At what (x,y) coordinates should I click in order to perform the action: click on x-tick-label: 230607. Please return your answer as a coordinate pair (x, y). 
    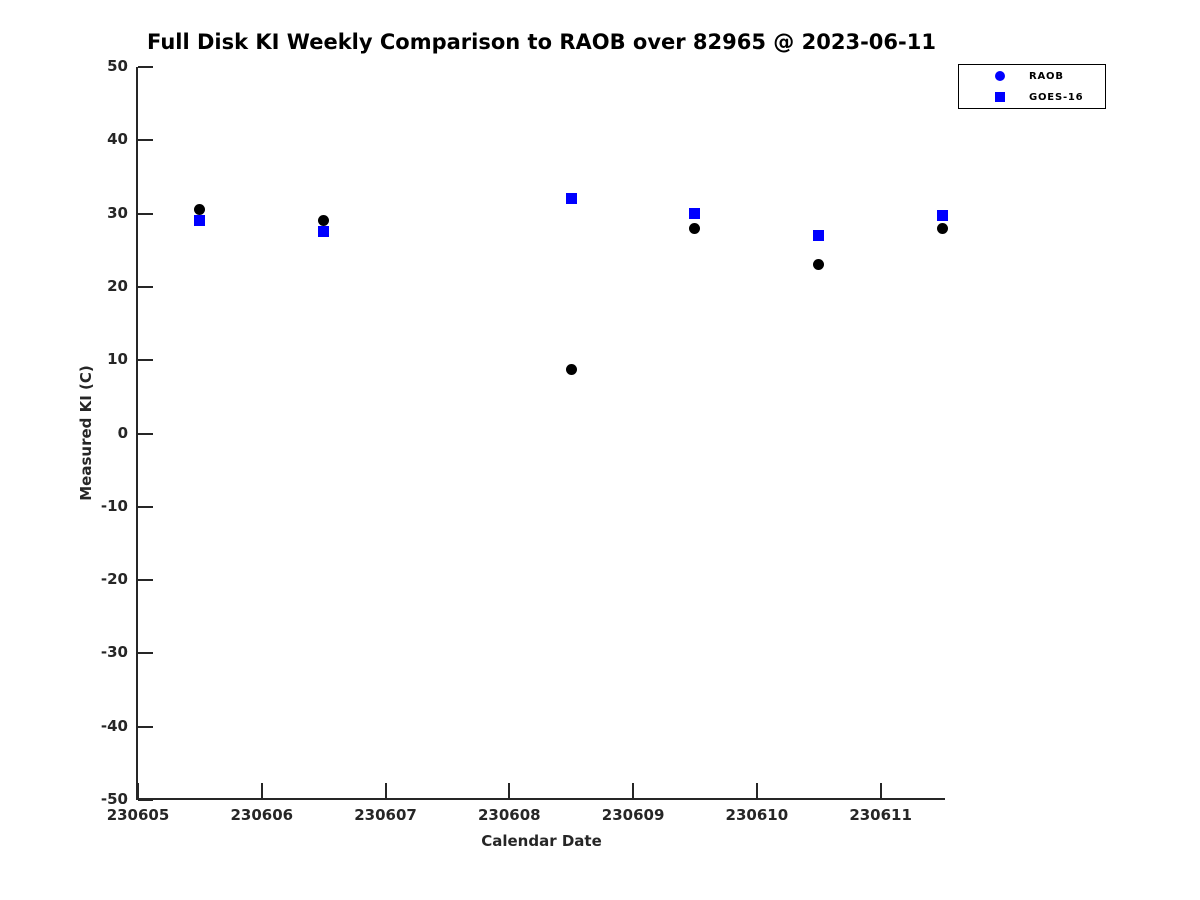
    Looking at the image, I should click on (385, 815).